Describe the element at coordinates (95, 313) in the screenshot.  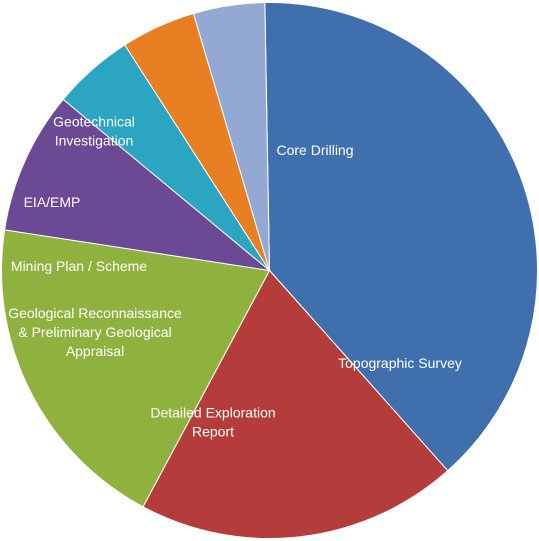
I see `pie-slice-label-line: Geological Reconnaissance` at that location.